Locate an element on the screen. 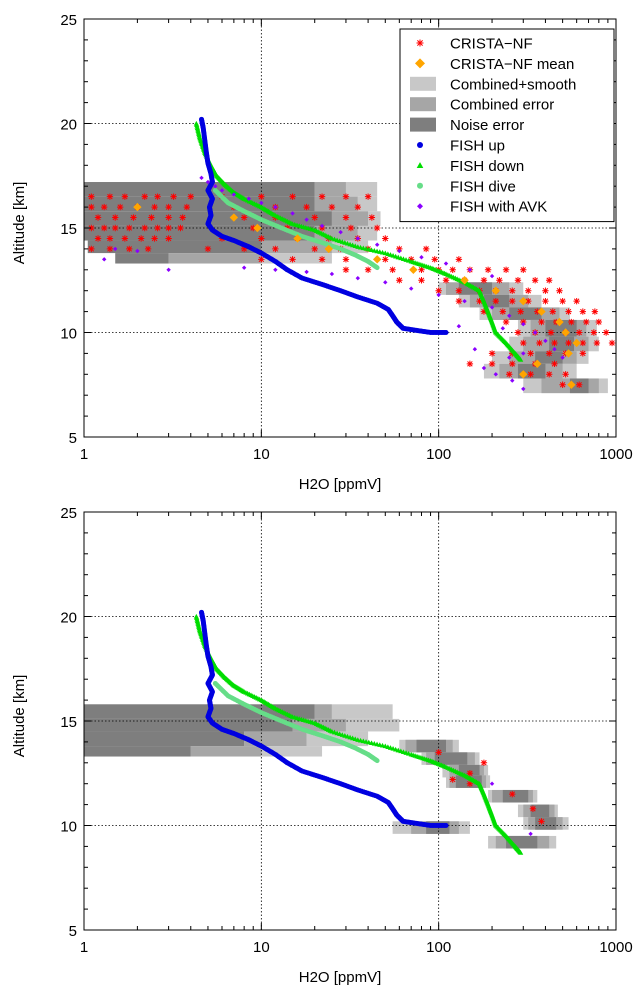  y-axis-title: Altitude [km] is located at coordinates (19, 223).